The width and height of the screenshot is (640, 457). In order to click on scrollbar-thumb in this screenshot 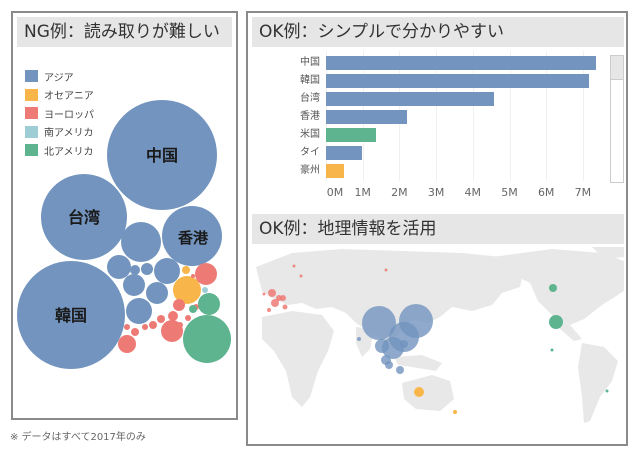, I will do `click(617, 68)`.